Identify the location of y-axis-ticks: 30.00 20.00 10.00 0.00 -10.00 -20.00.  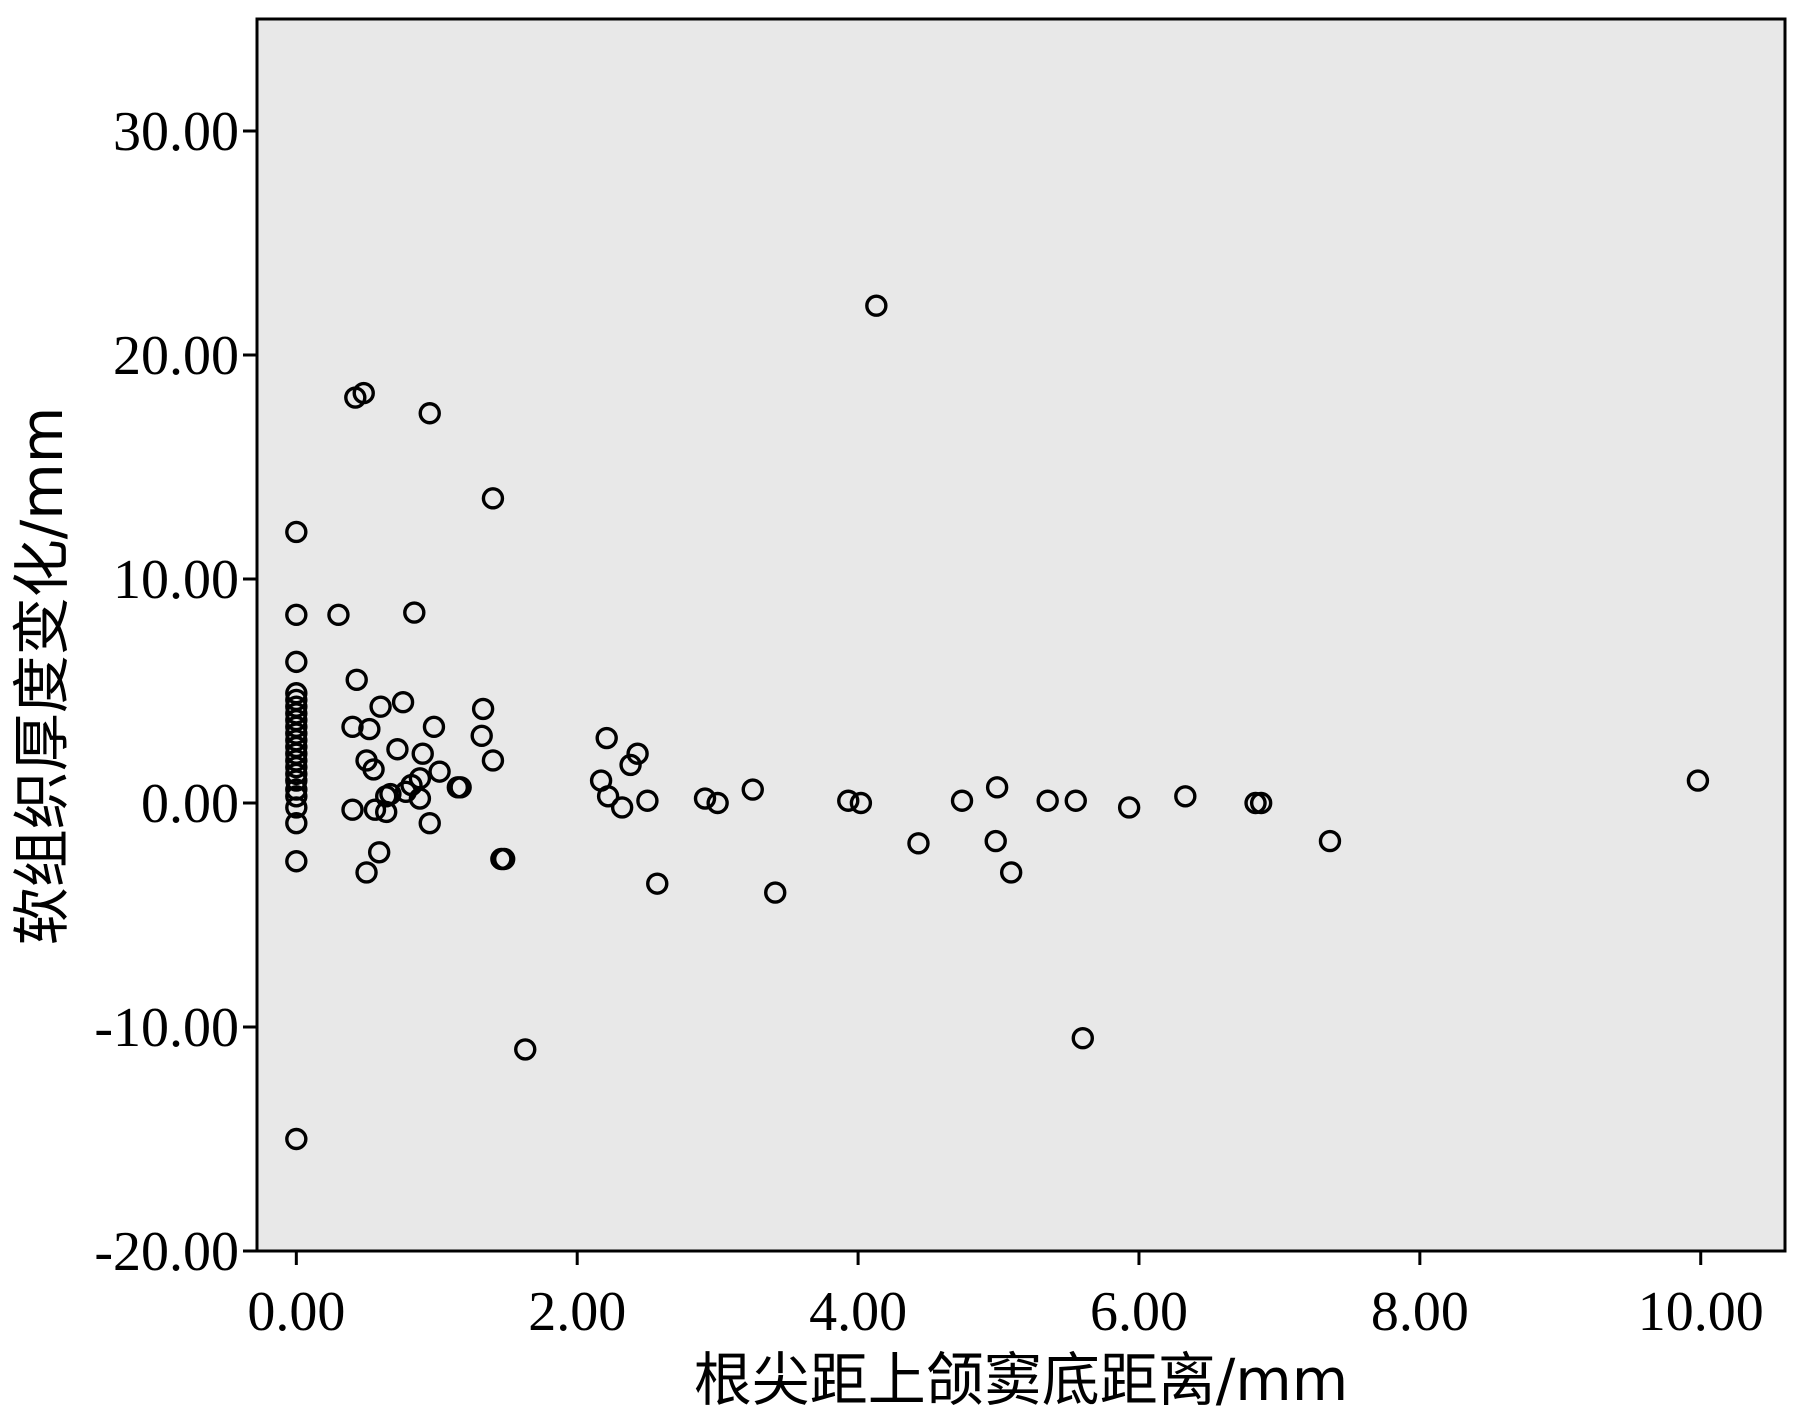
(175, 692).